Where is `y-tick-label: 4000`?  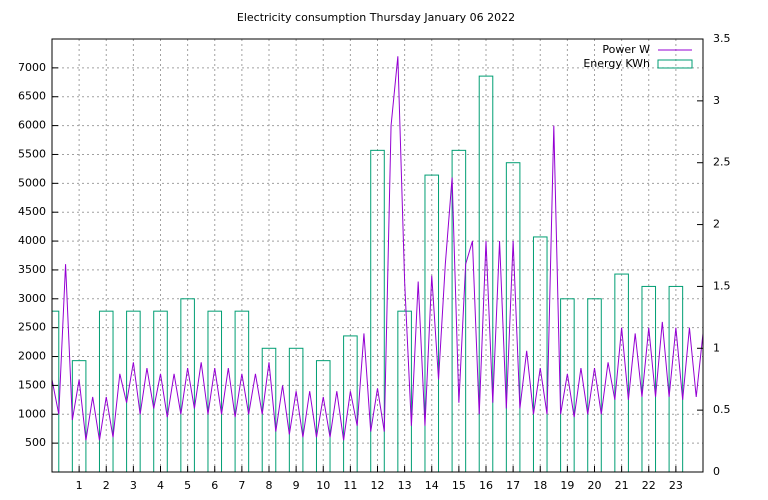 y-tick-label: 4000 is located at coordinates (32, 240).